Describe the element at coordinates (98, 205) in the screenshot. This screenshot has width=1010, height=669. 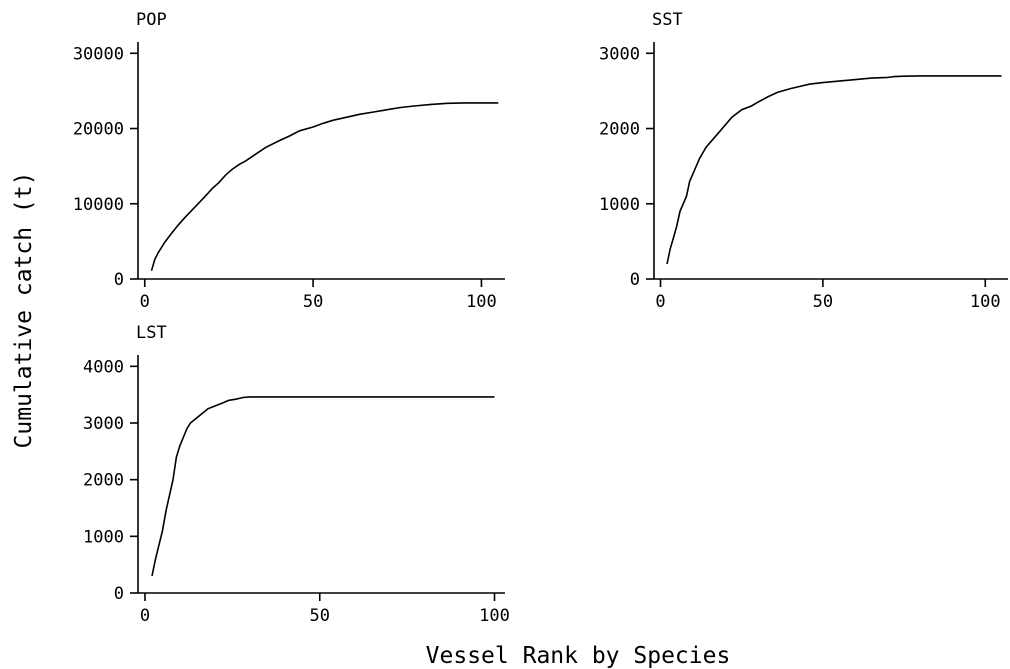
I see `pop-y-tick-label: 10000` at that location.